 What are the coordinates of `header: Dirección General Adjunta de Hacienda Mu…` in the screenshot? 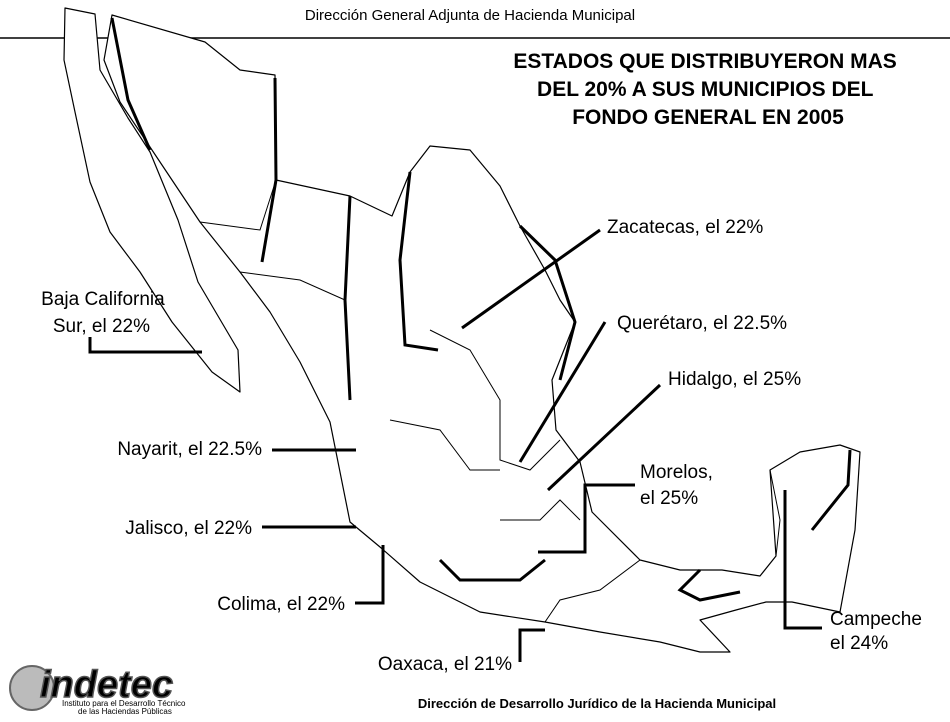 It's located at (470, 15).